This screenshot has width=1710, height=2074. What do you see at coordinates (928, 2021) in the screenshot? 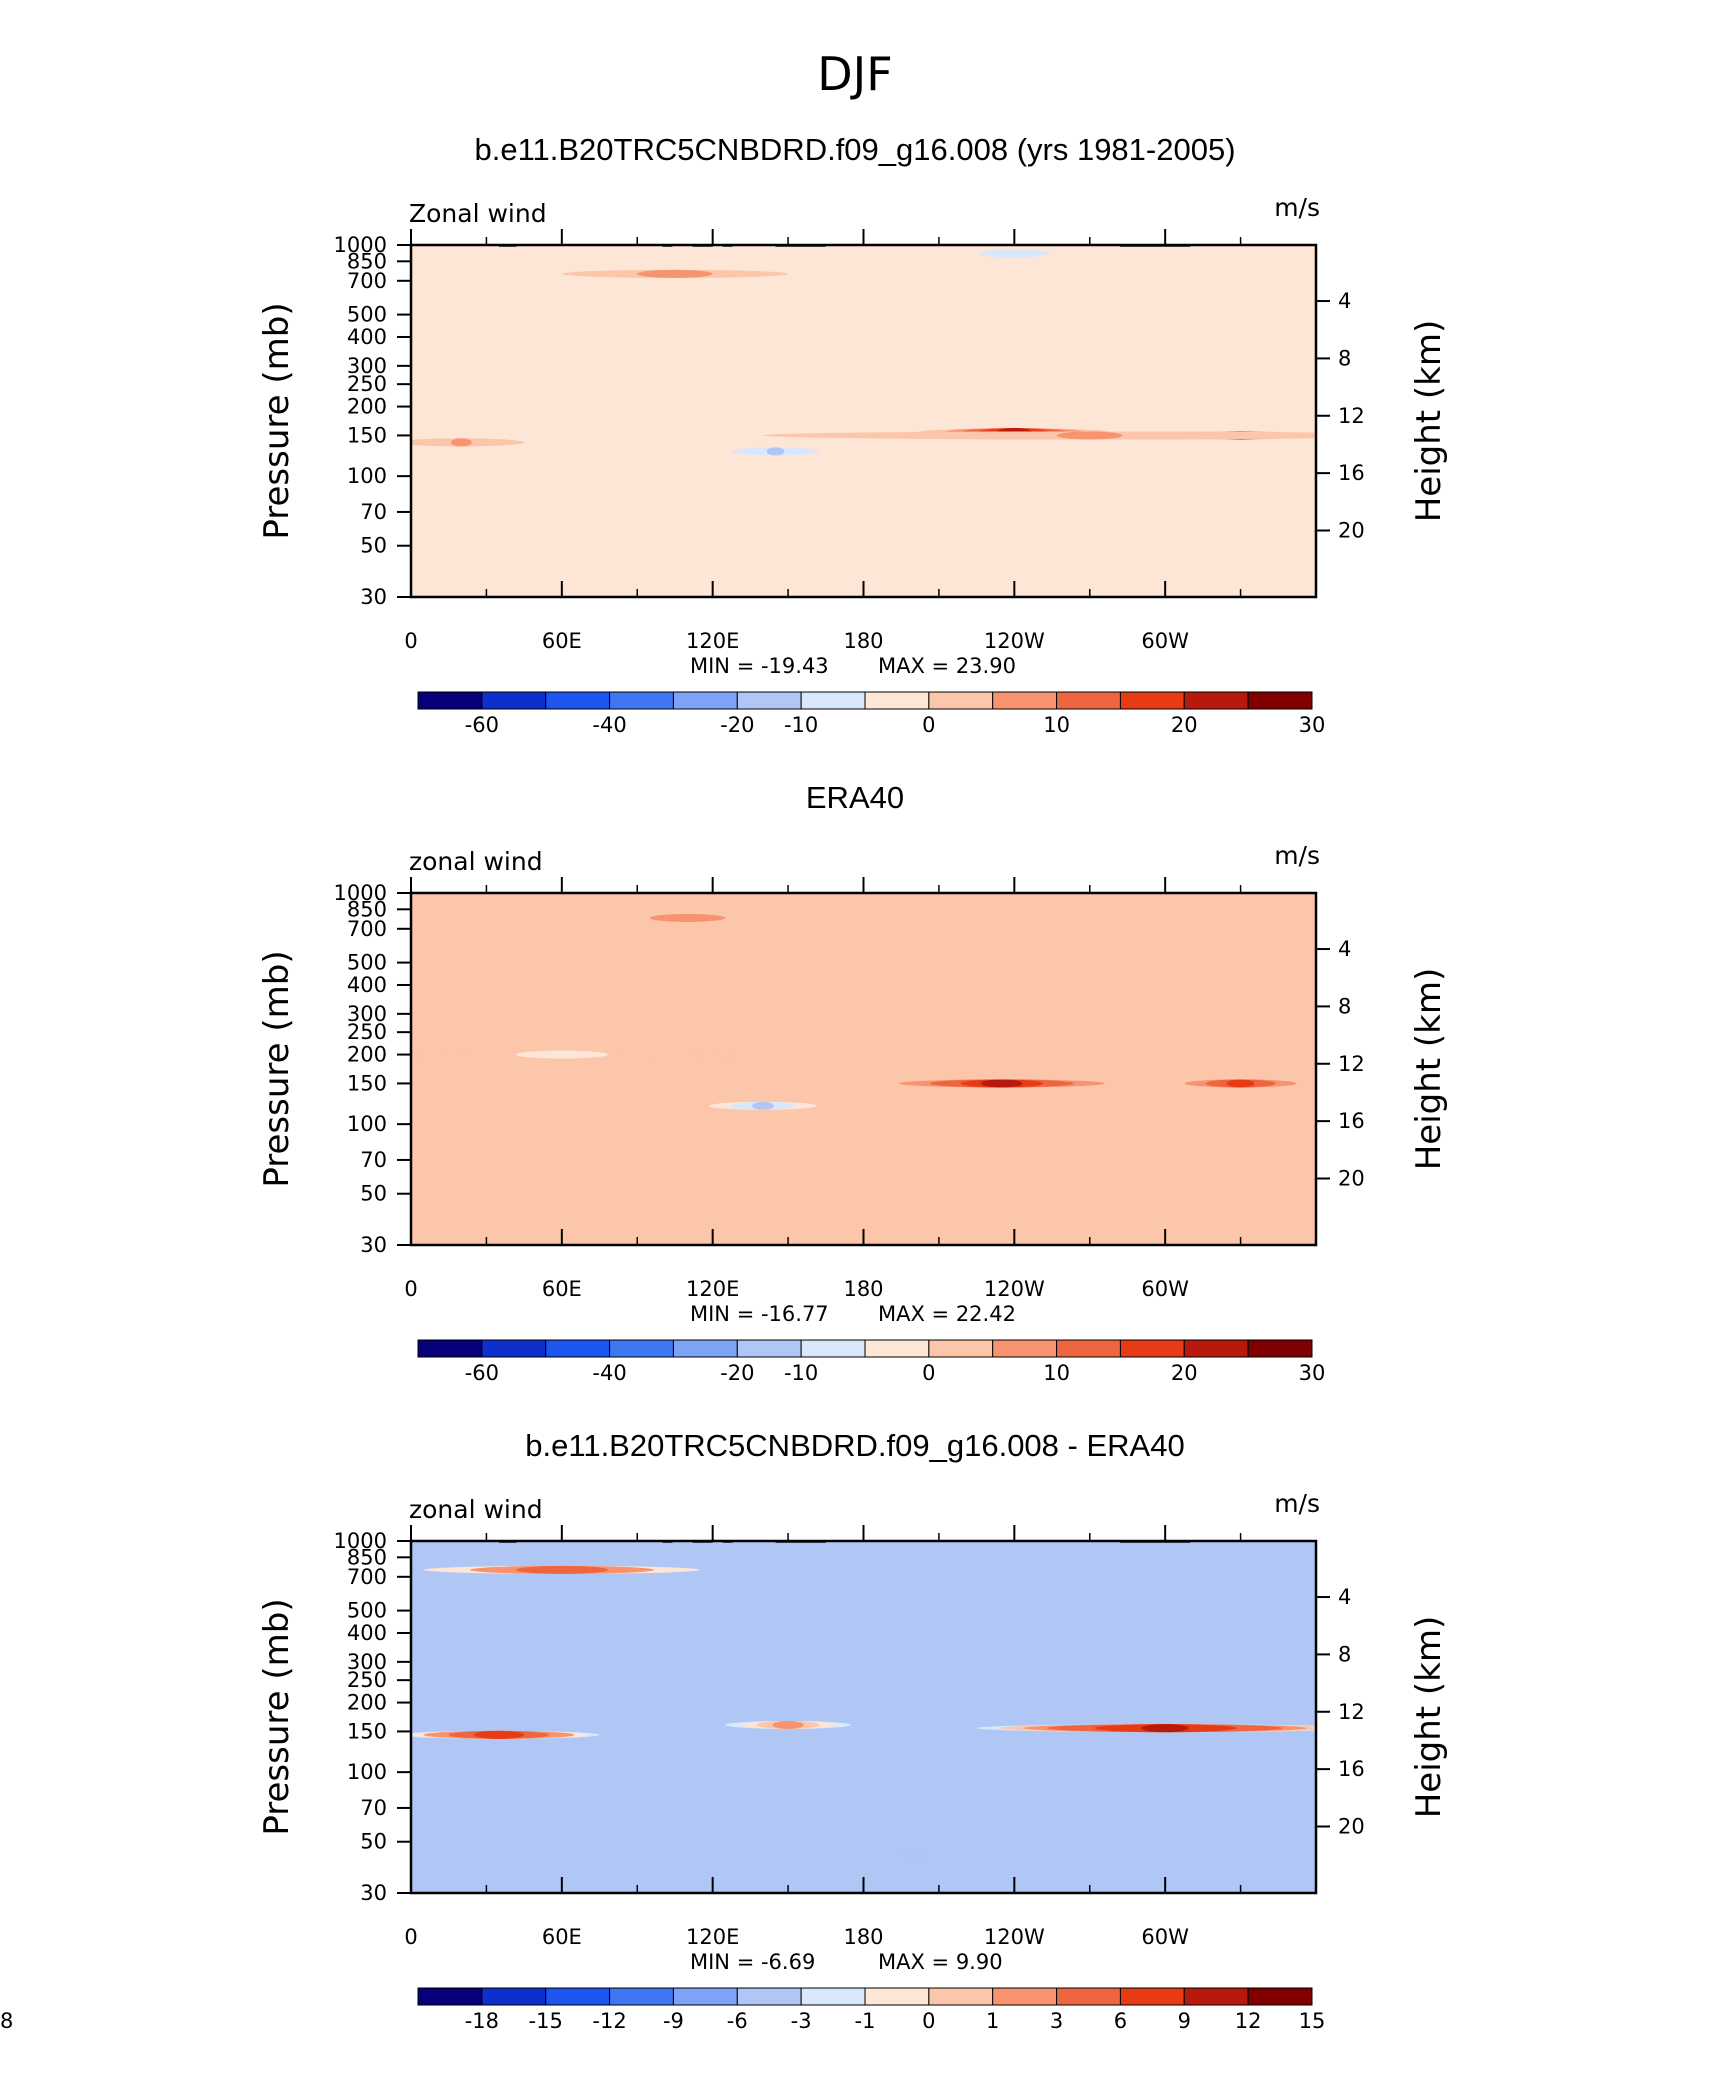
I see `colorbar-label: 0` at bounding box center [928, 2021].